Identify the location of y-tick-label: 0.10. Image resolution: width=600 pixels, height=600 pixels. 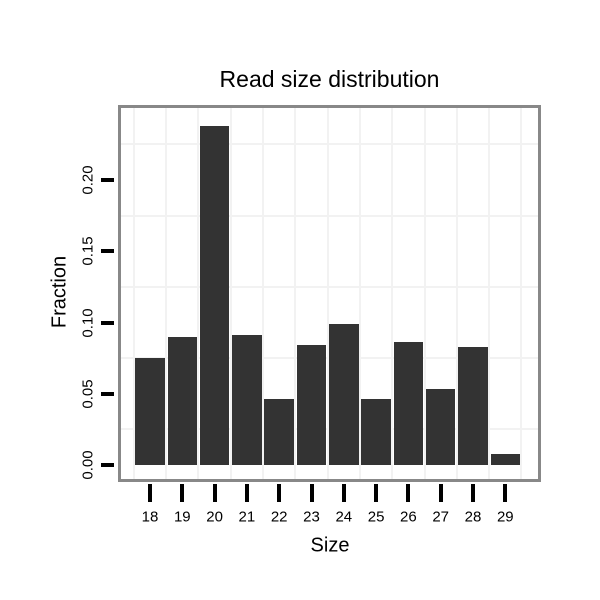
(88, 322).